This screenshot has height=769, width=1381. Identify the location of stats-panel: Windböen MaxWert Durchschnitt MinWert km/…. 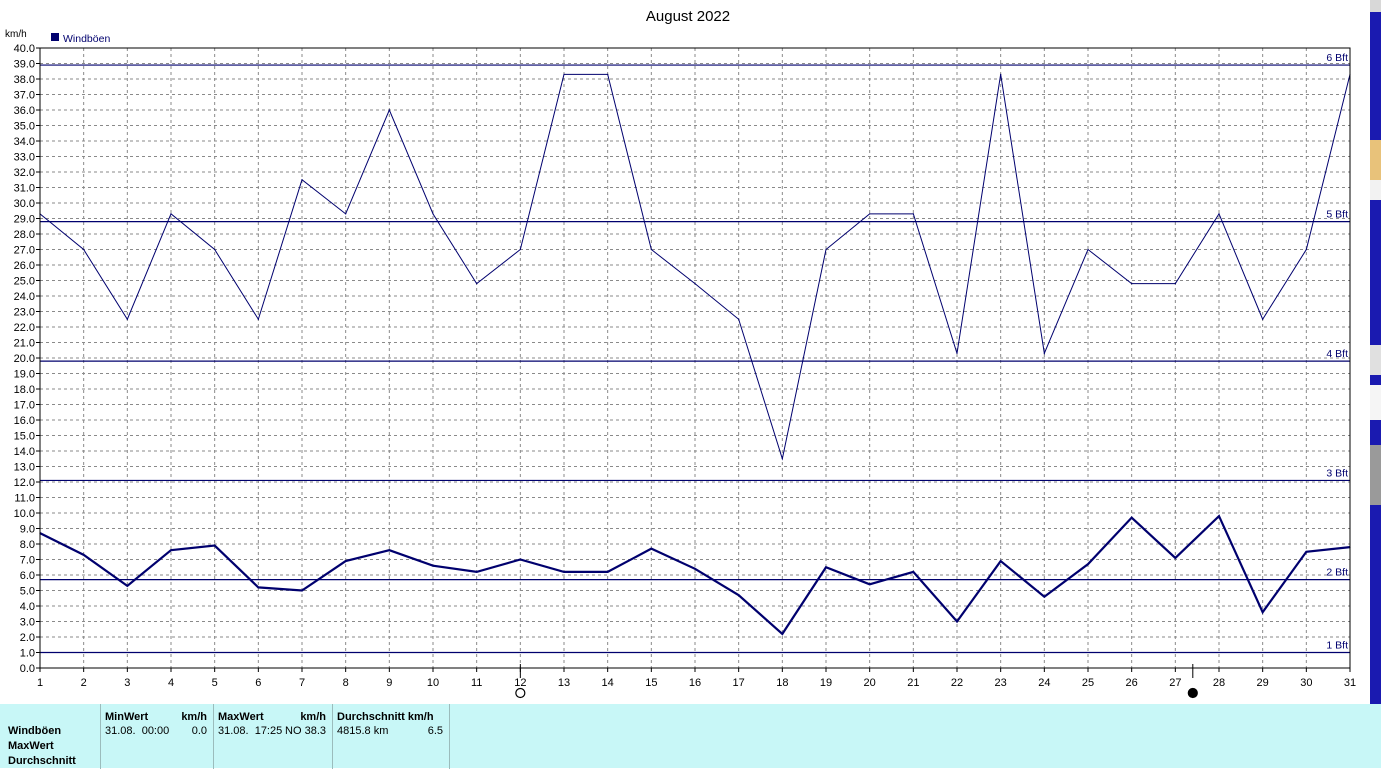
(690, 736).